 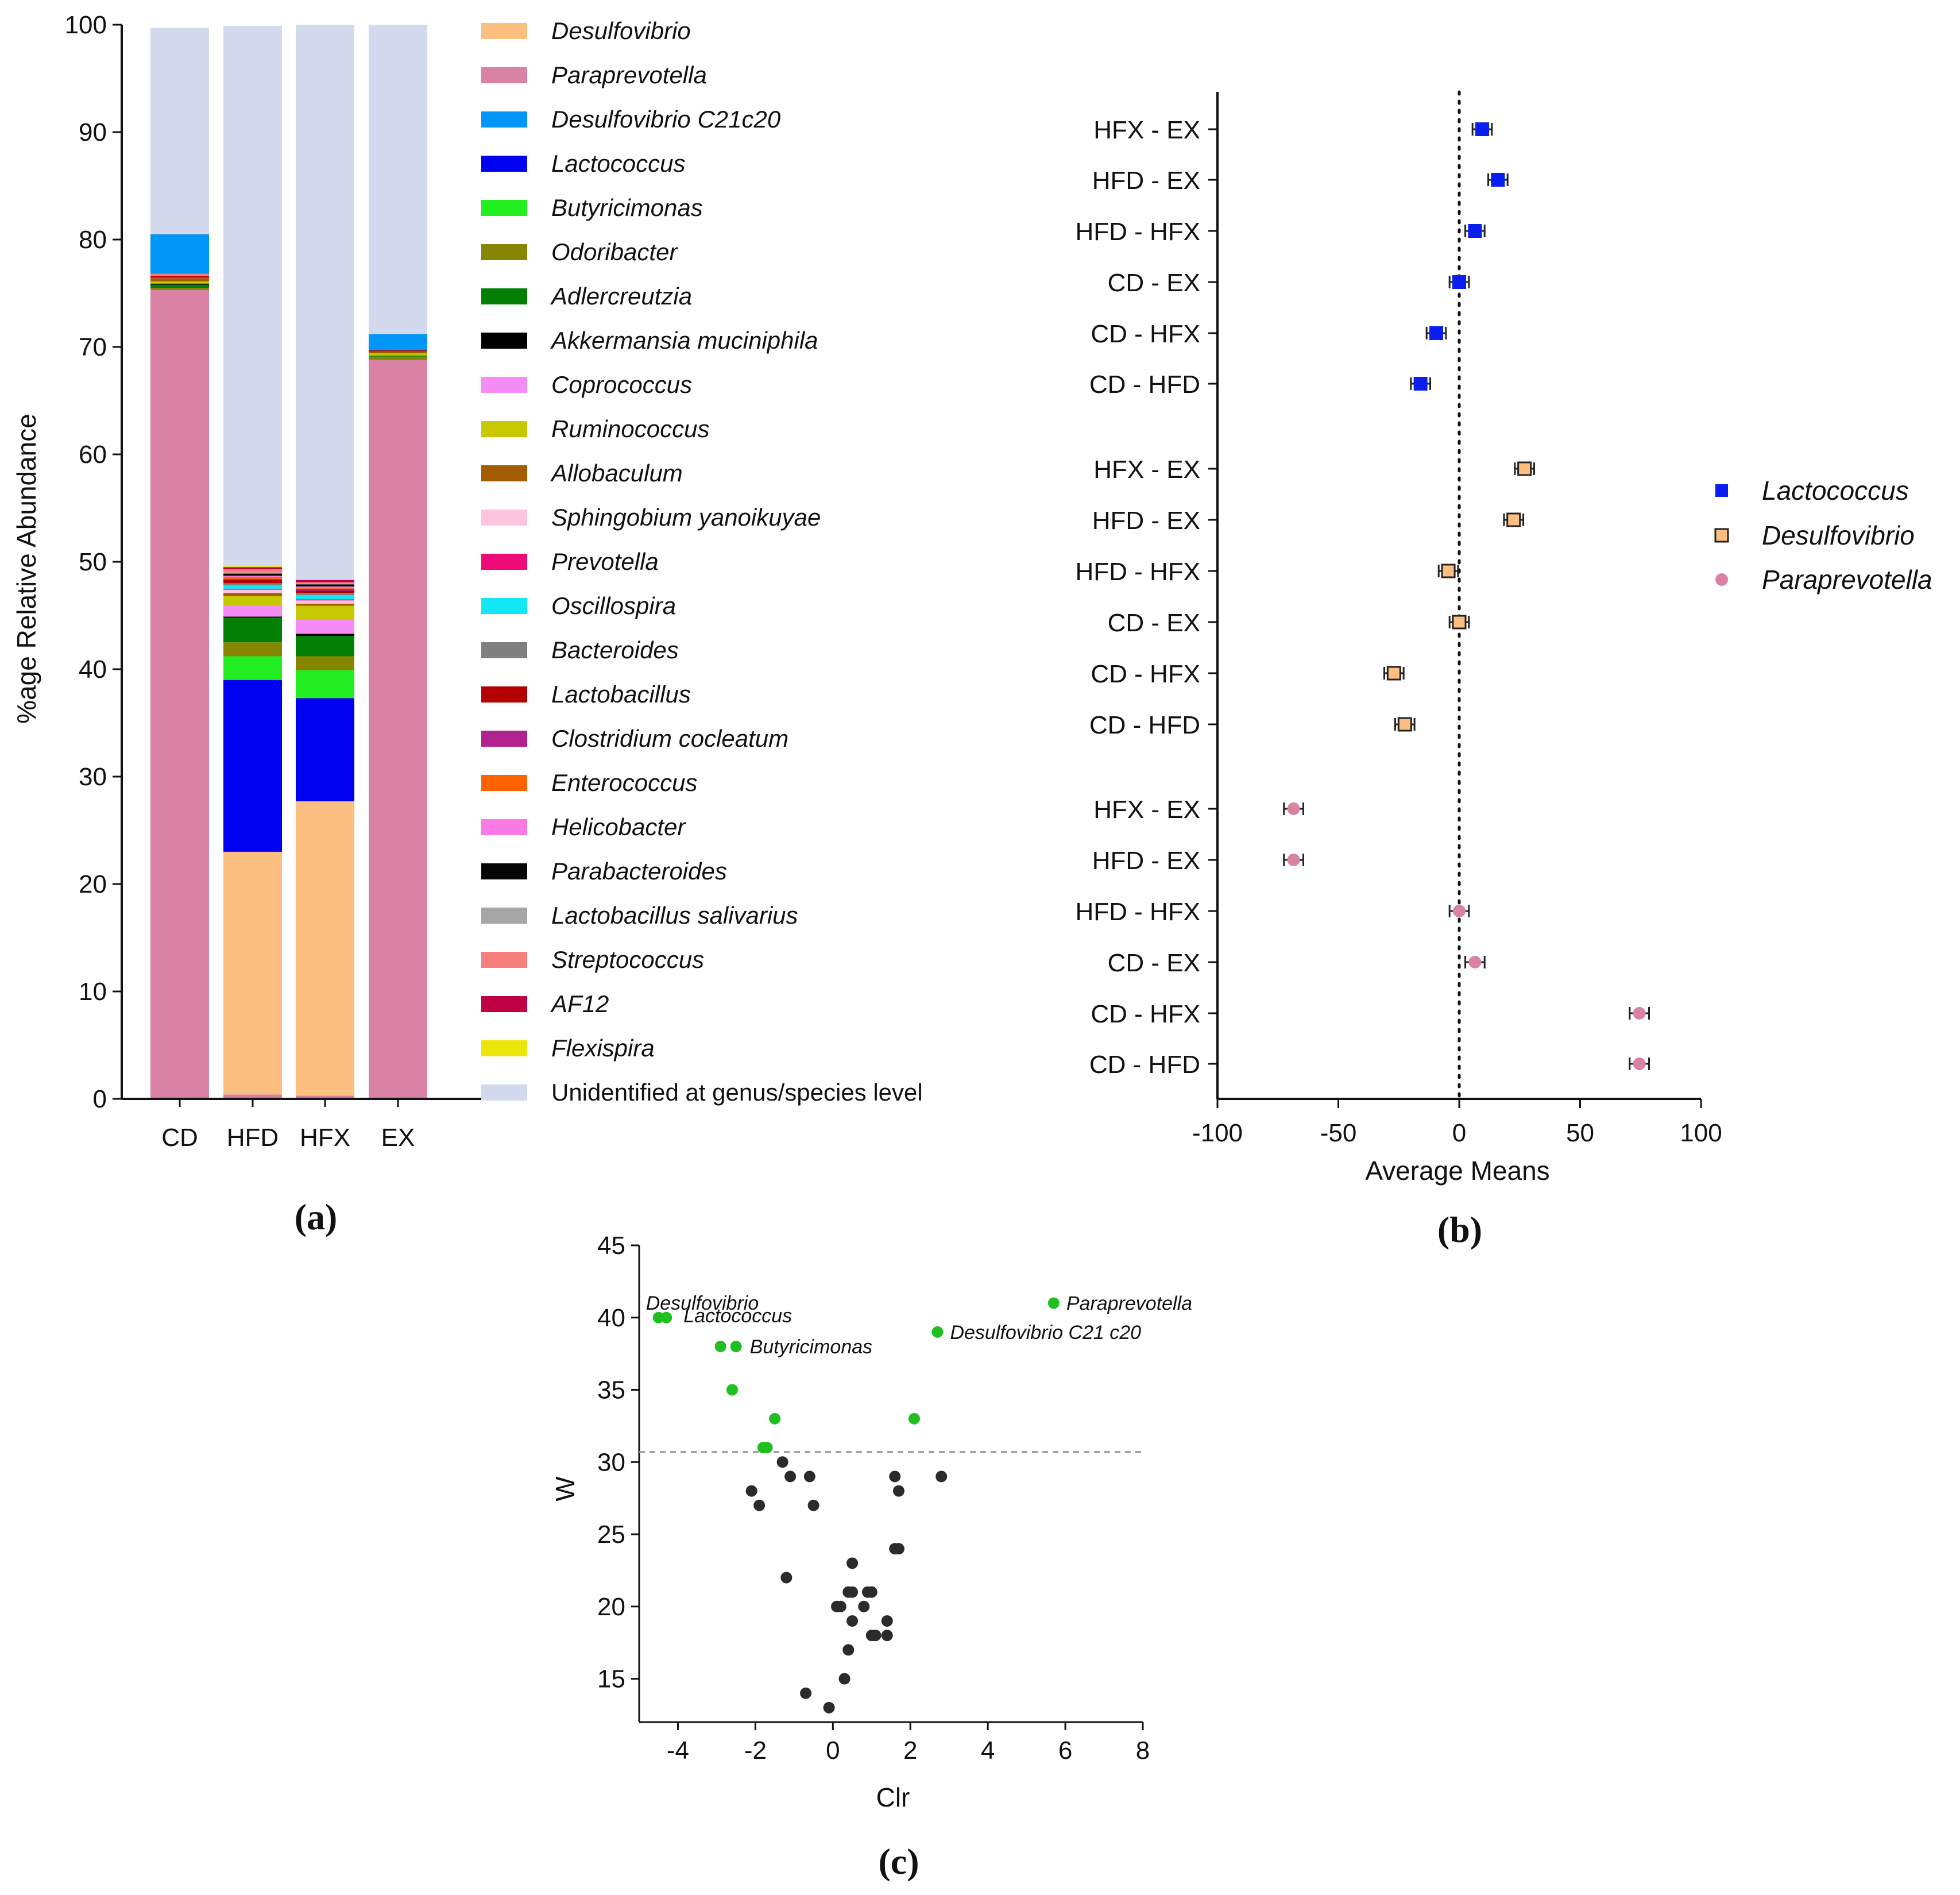 I want to click on a-bar-hfx-parabacteroides, so click(x=325, y=585).